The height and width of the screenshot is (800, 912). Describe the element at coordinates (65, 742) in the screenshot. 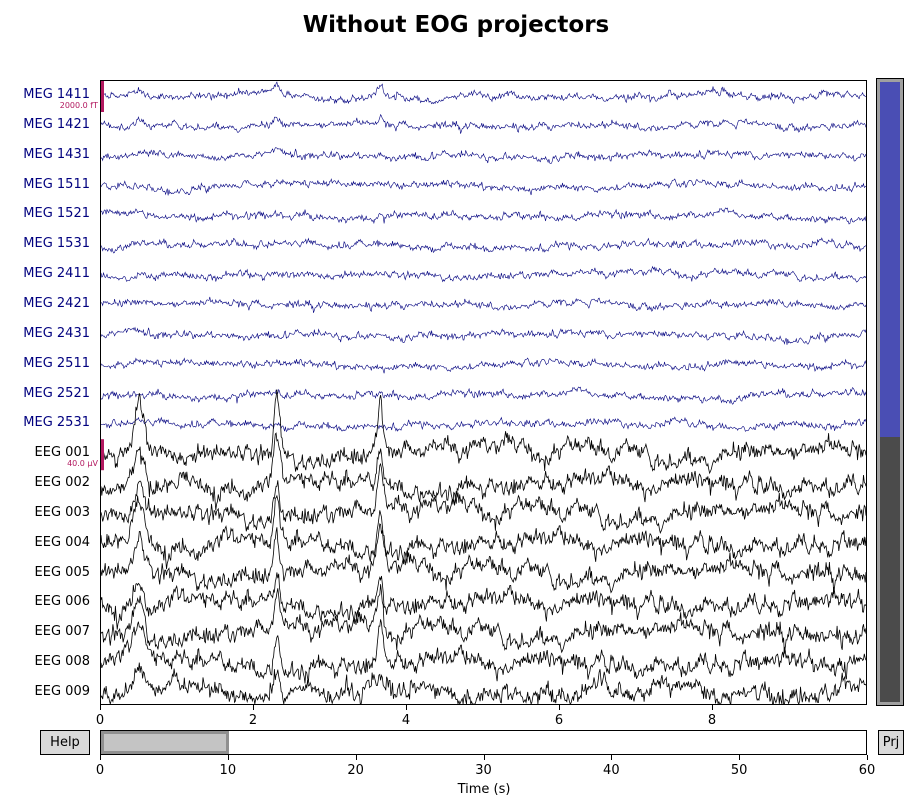

I see `help-button: Help` at that location.